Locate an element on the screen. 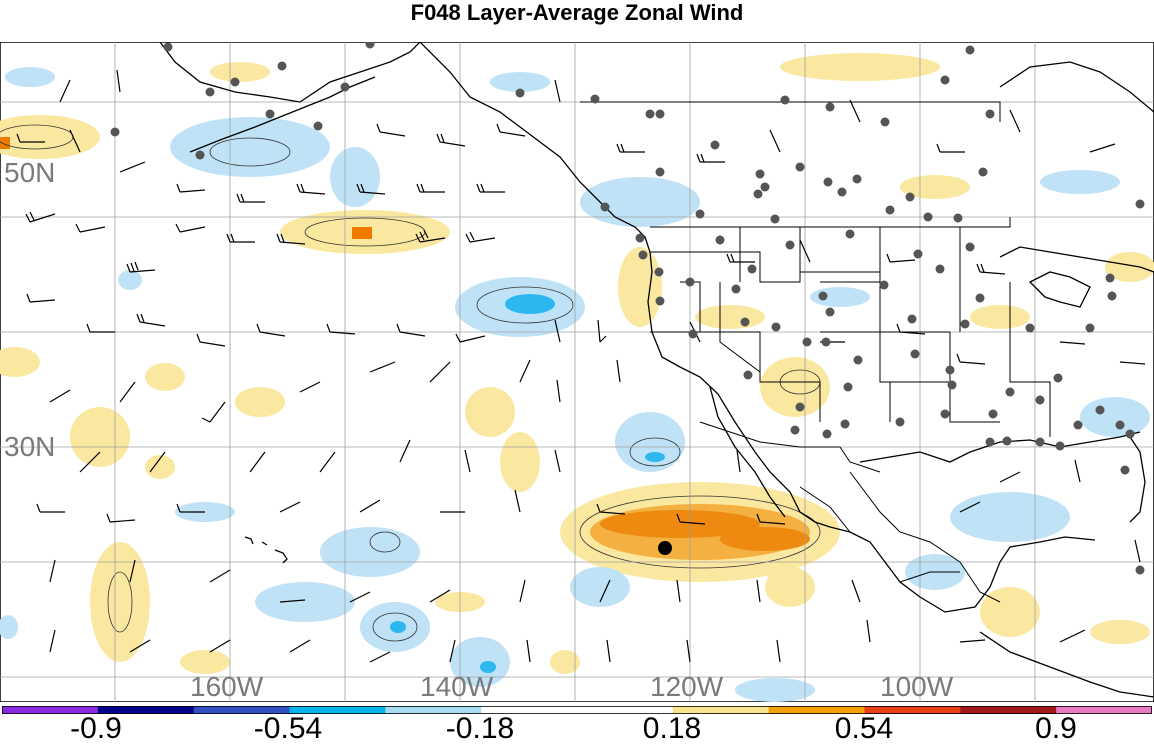 This screenshot has height=745, width=1154. lat-label-50n: 50N is located at coordinates (30, 172).